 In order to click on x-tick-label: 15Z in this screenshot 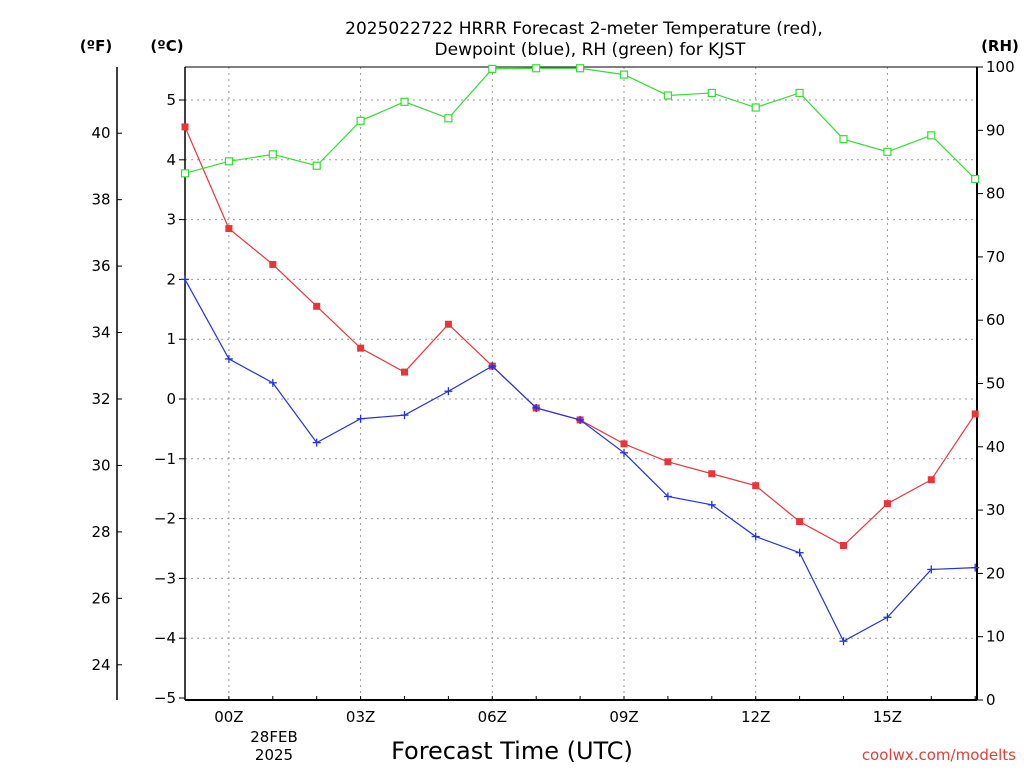, I will do `click(887, 717)`.